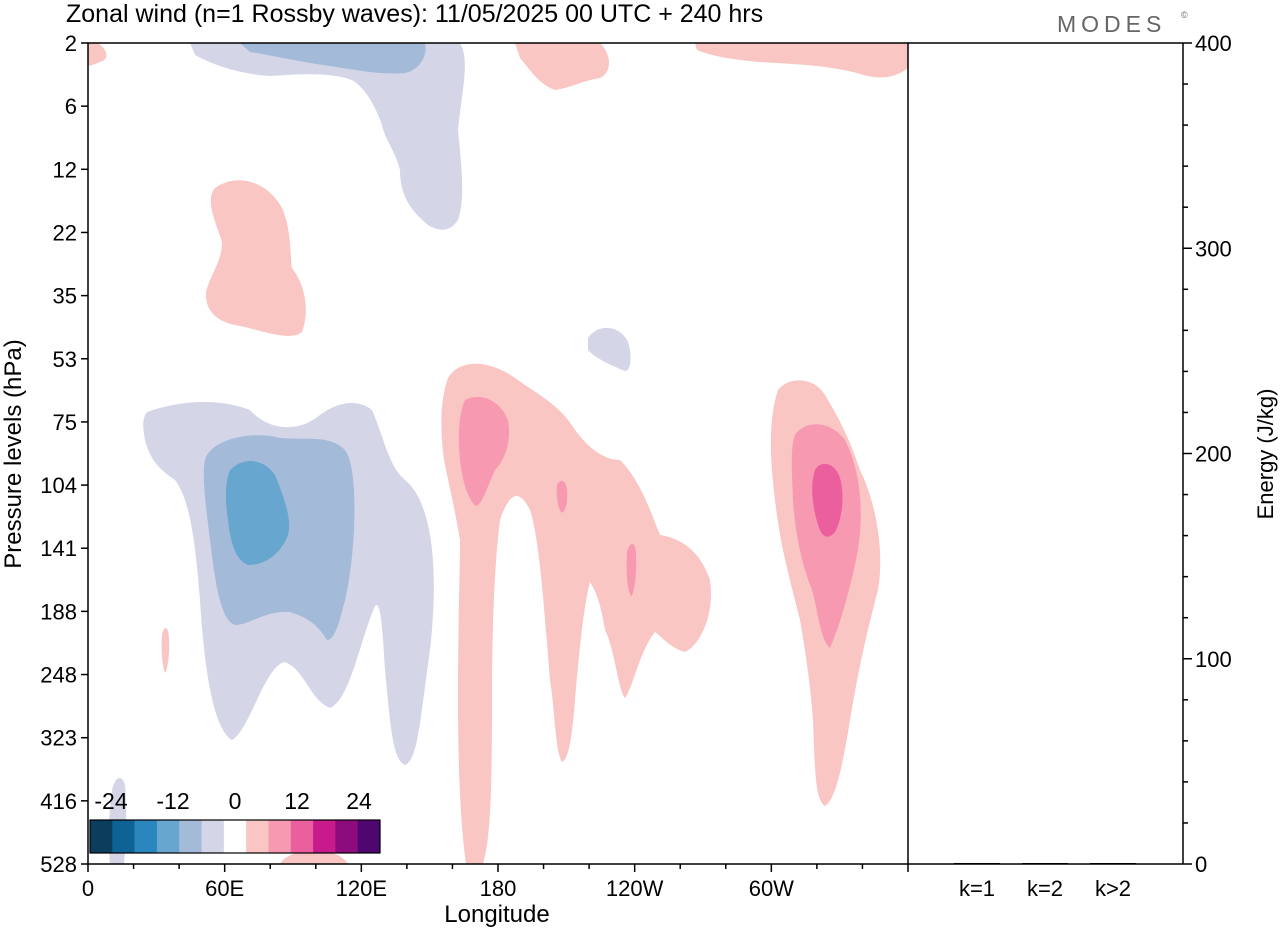 The image size is (1280, 930). What do you see at coordinates (71, 106) in the screenshot?
I see `pressure-tick-label: 6` at bounding box center [71, 106].